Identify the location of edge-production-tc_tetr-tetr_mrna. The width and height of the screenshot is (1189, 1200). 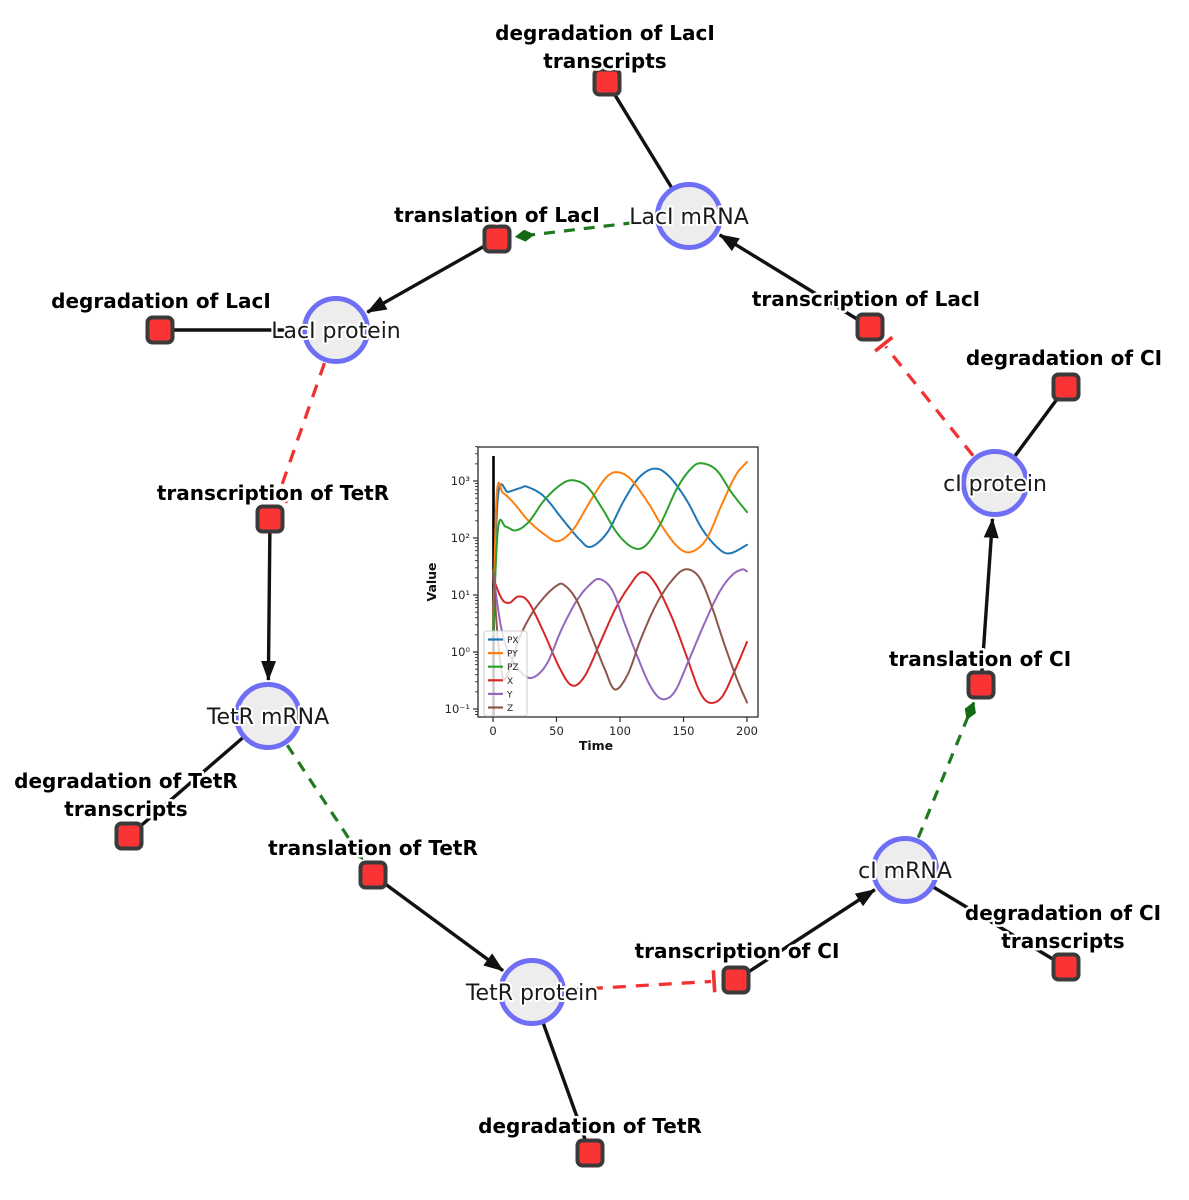
(269, 605).